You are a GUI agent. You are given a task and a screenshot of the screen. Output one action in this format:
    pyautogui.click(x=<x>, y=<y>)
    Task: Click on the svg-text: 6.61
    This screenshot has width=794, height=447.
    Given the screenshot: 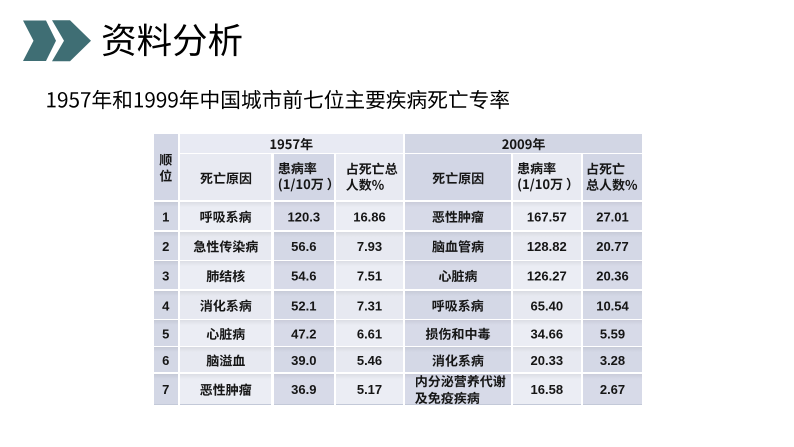 What is the action you would take?
    pyautogui.click(x=369, y=334)
    